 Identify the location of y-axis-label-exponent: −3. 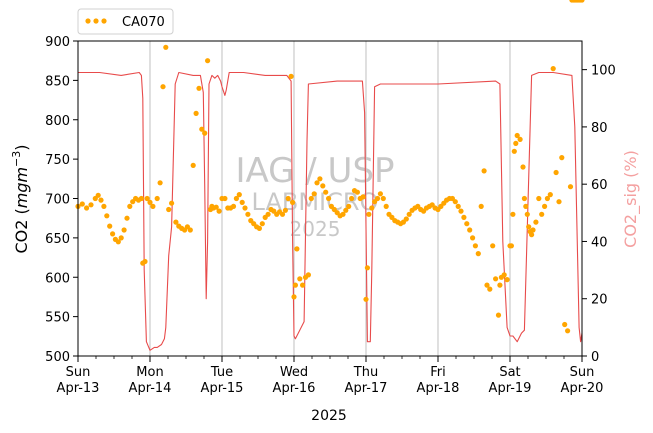
(16, 159).